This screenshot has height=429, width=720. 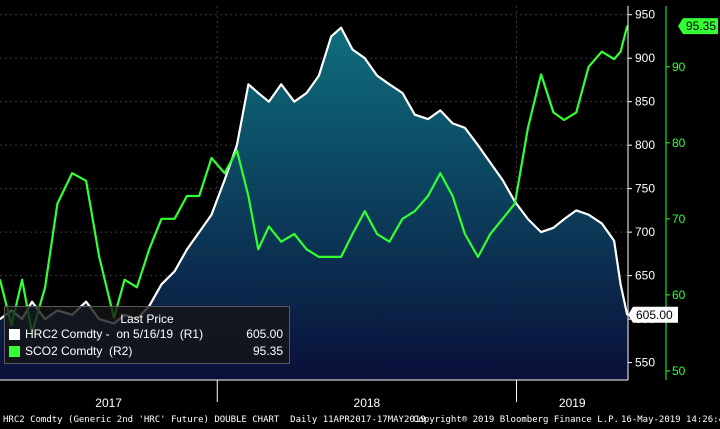 What do you see at coordinates (679, 295) in the screenshot?
I see `tick-label-right-60: 60` at bounding box center [679, 295].